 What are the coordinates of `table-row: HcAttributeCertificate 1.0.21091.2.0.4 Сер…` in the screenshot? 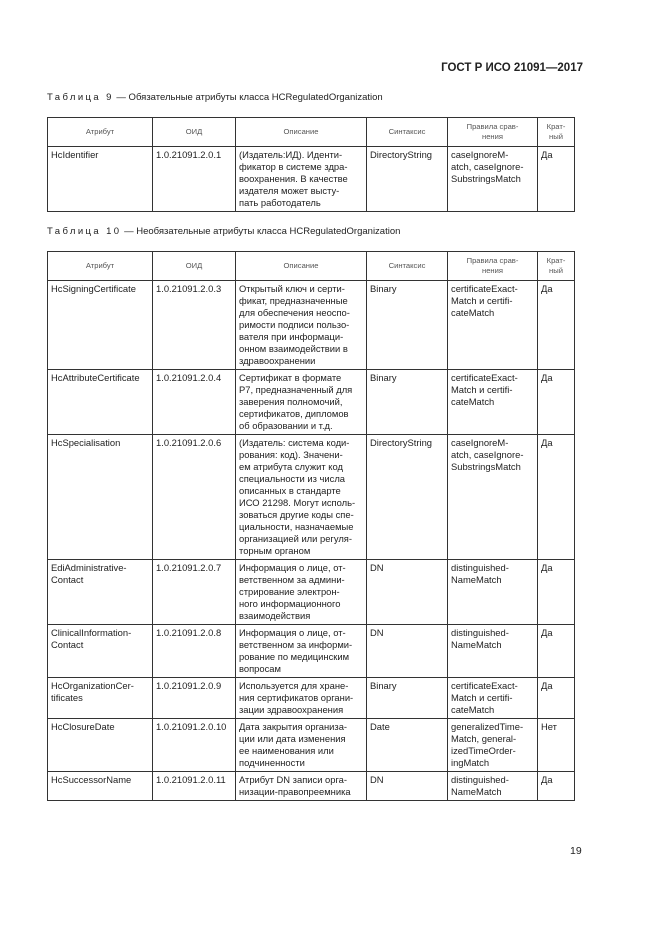 It's located at (311, 402).